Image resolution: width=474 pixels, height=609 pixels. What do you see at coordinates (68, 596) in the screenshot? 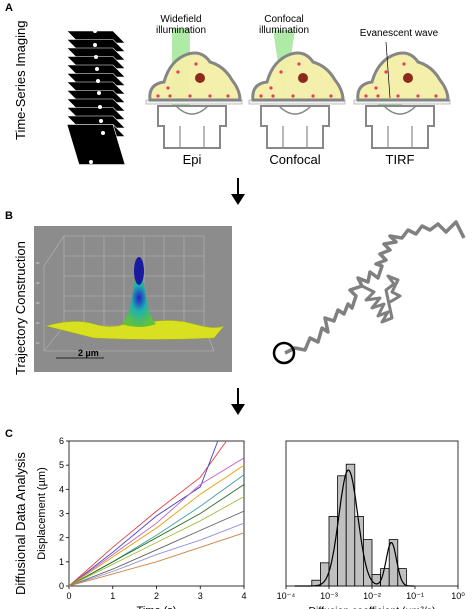
I see `x-tick-label: 0` at bounding box center [68, 596].